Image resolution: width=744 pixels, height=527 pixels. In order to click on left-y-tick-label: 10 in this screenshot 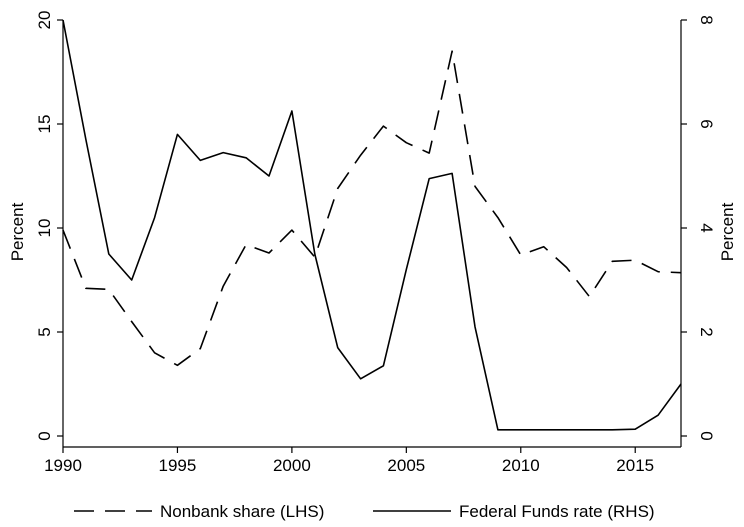, I will do `click(44, 228)`.